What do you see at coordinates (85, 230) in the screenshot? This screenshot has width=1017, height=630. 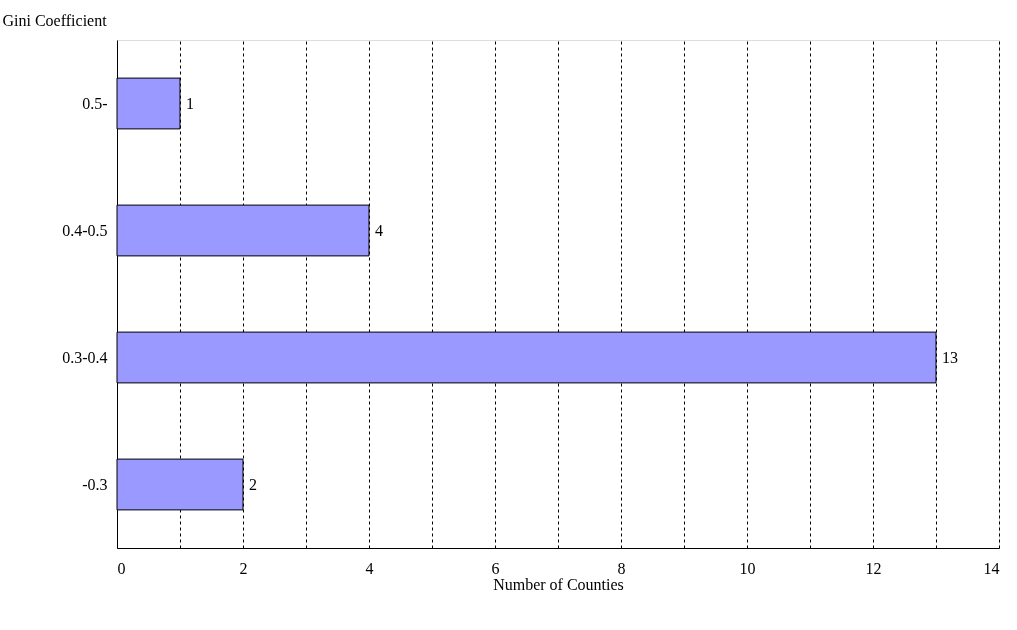 I see `y-tick-label: 0.4-0.5` at bounding box center [85, 230].